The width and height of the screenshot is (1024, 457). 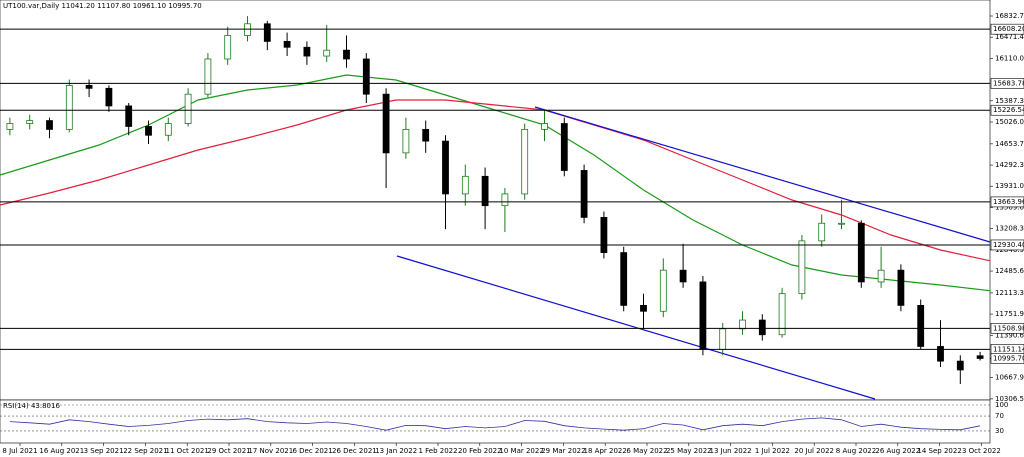 What do you see at coordinates (437, 451) in the screenshot?
I see `x-tick-label: 1 Feb 2022` at bounding box center [437, 451].